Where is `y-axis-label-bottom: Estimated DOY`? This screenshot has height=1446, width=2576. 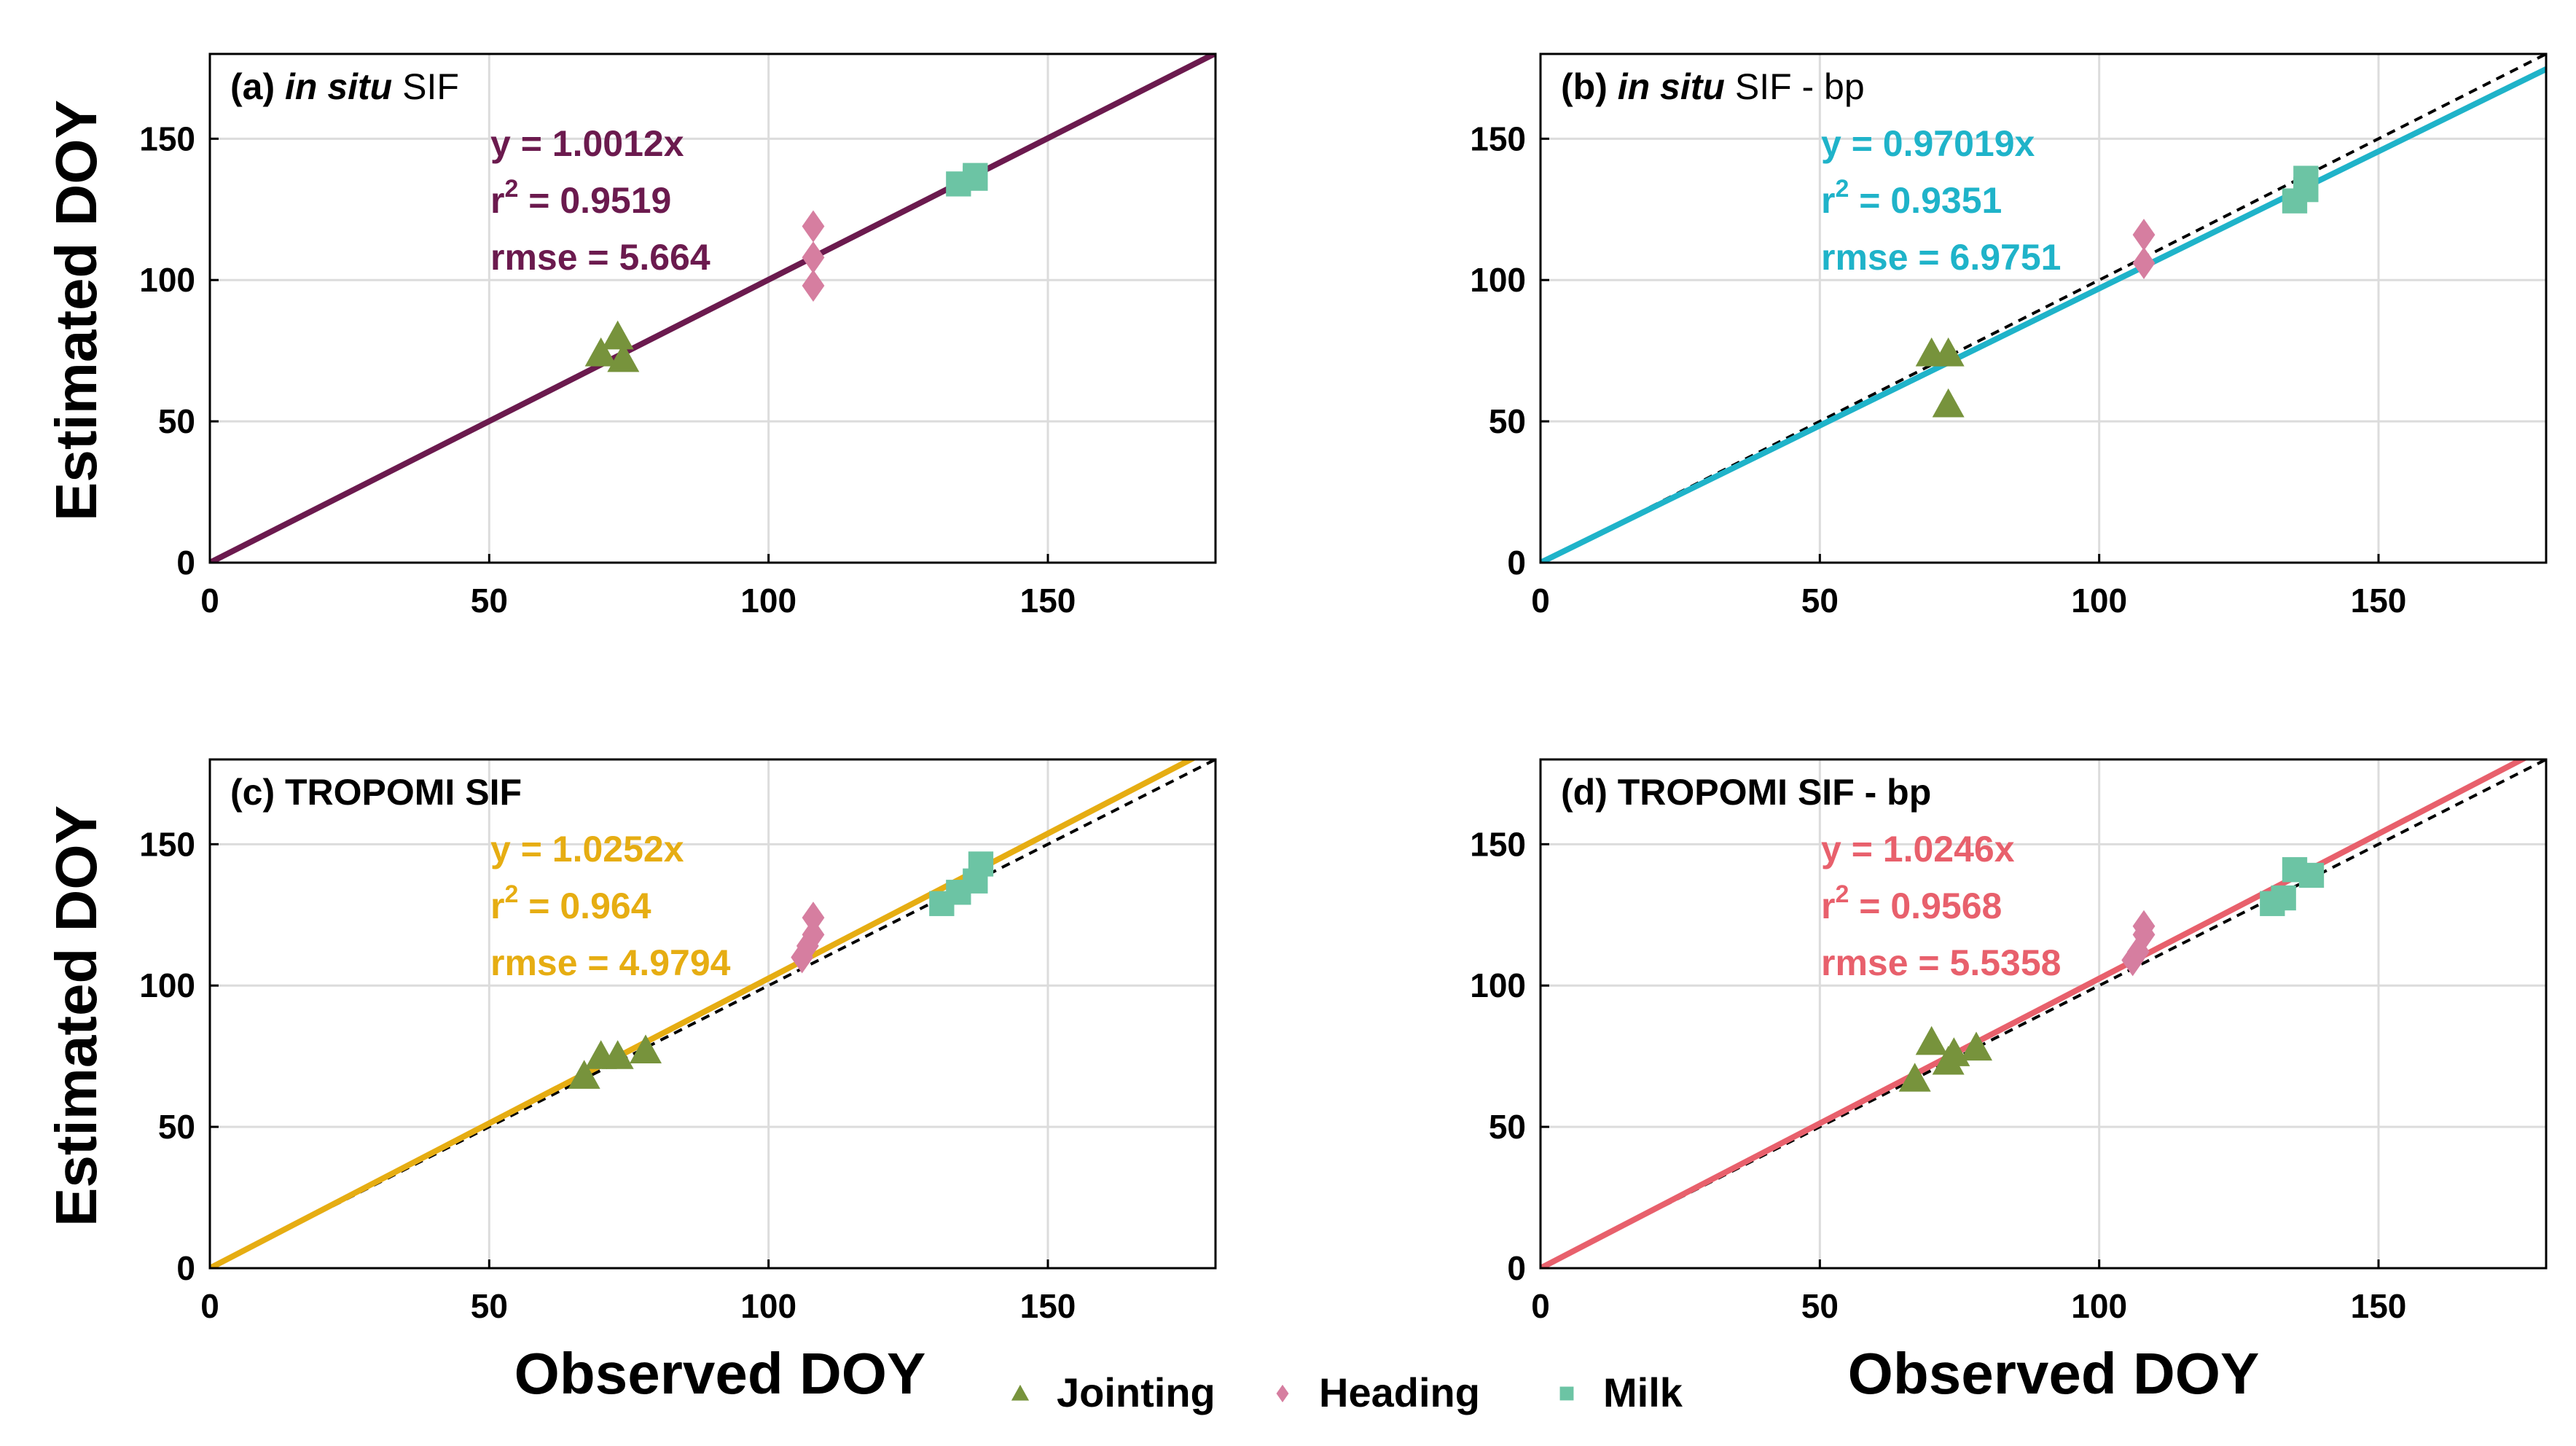
y-axis-label-bottom: Estimated DOY is located at coordinates (76, 1016).